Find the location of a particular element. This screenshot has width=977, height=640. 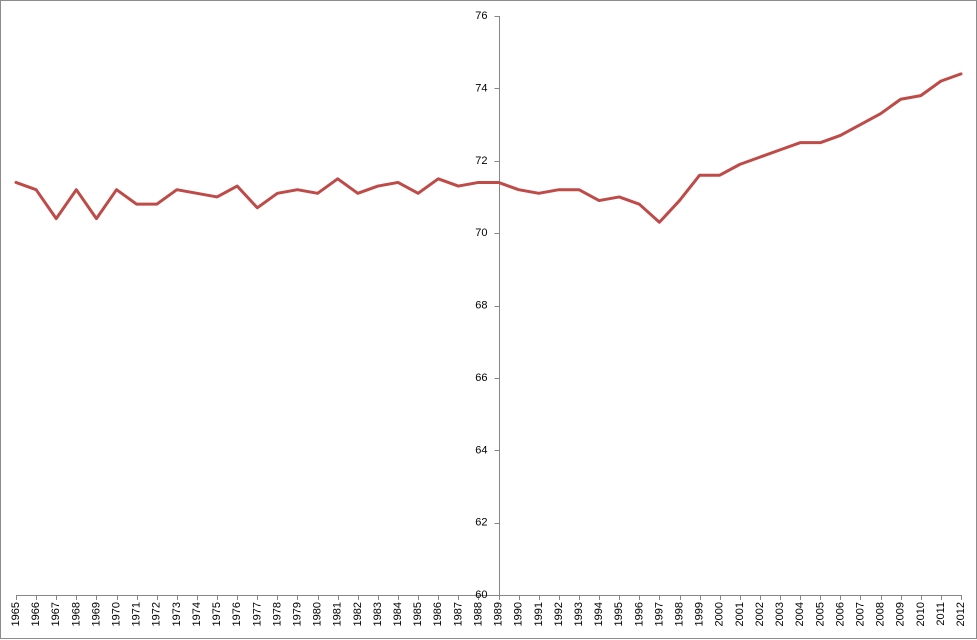

x-tick-label: 1968 is located at coordinates (76, 614).